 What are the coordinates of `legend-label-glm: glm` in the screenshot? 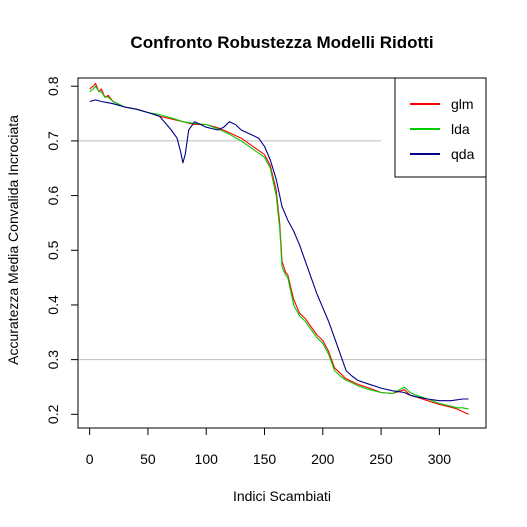 It's located at (462, 104).